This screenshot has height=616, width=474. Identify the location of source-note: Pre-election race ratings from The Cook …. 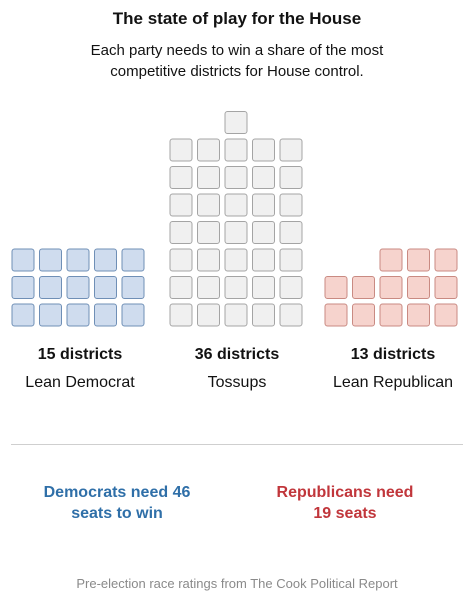
(237, 583).